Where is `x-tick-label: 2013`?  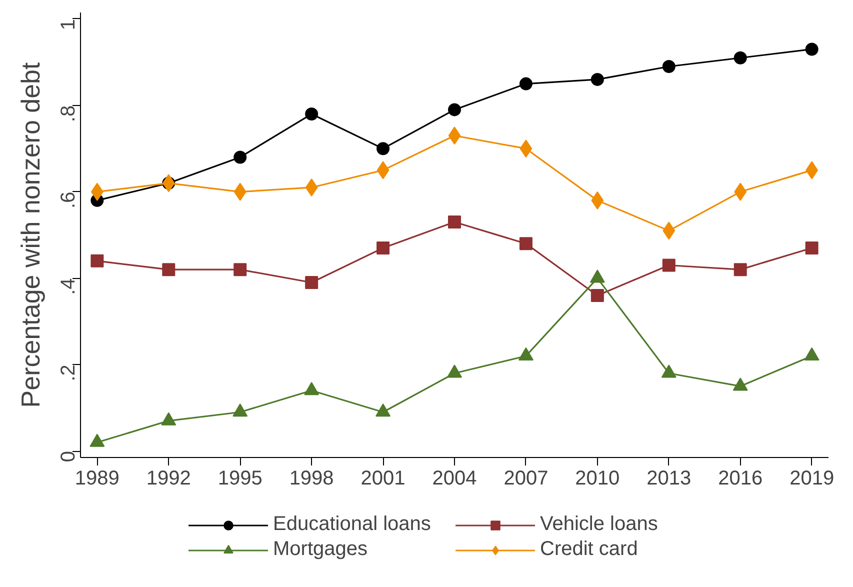 x-tick-label: 2013 is located at coordinates (669, 479).